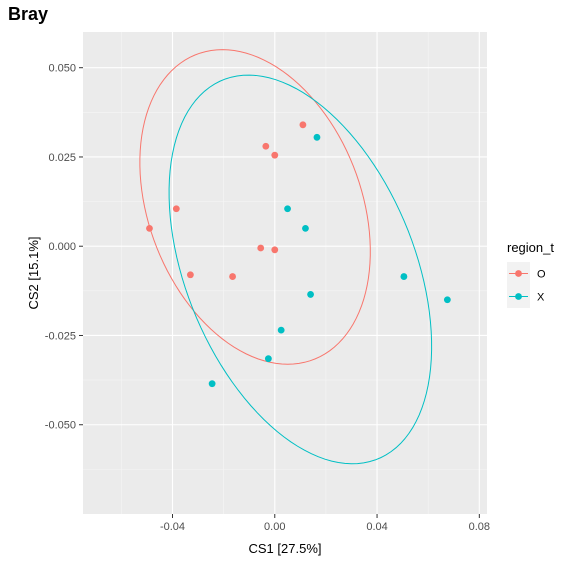 The image size is (578, 569). What do you see at coordinates (33, 273) in the screenshot?
I see `y-axis-title: CS2 [15.1%]` at bounding box center [33, 273].